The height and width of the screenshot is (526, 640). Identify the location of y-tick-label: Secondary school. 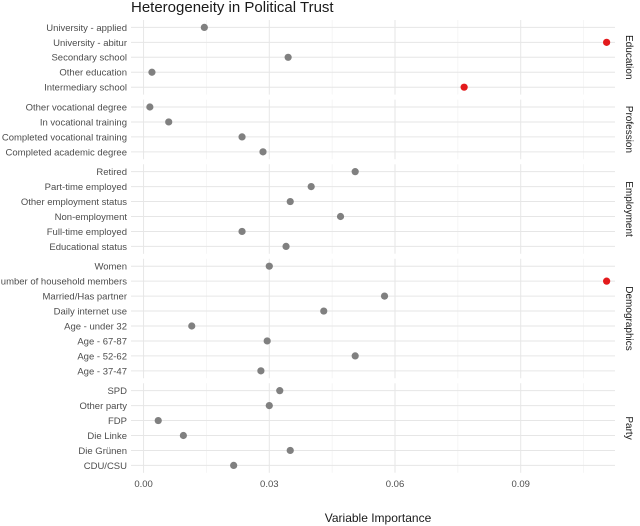
(89, 58).